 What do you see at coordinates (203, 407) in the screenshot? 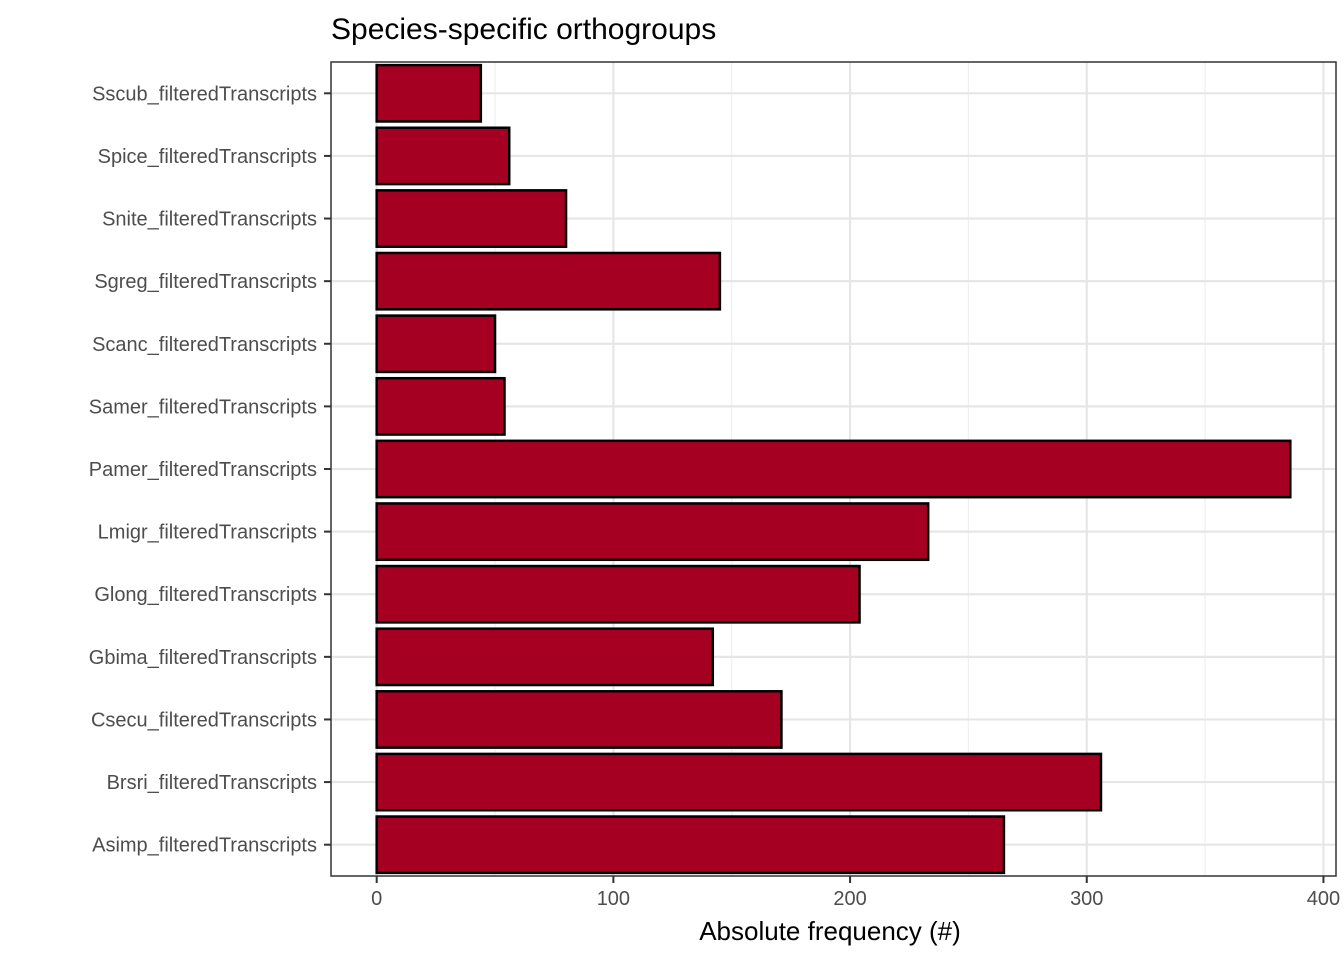
I see `y-tick-label: Samer_filteredTranscripts` at bounding box center [203, 407].